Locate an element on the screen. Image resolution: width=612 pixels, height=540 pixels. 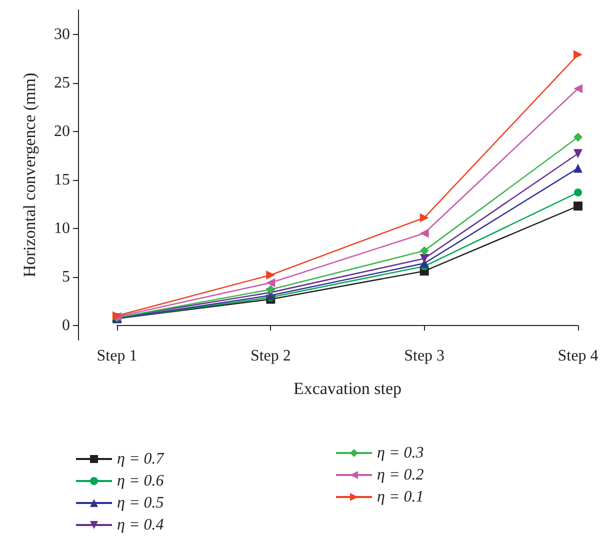
legend-label: η = 0.5 is located at coordinates (140, 503).